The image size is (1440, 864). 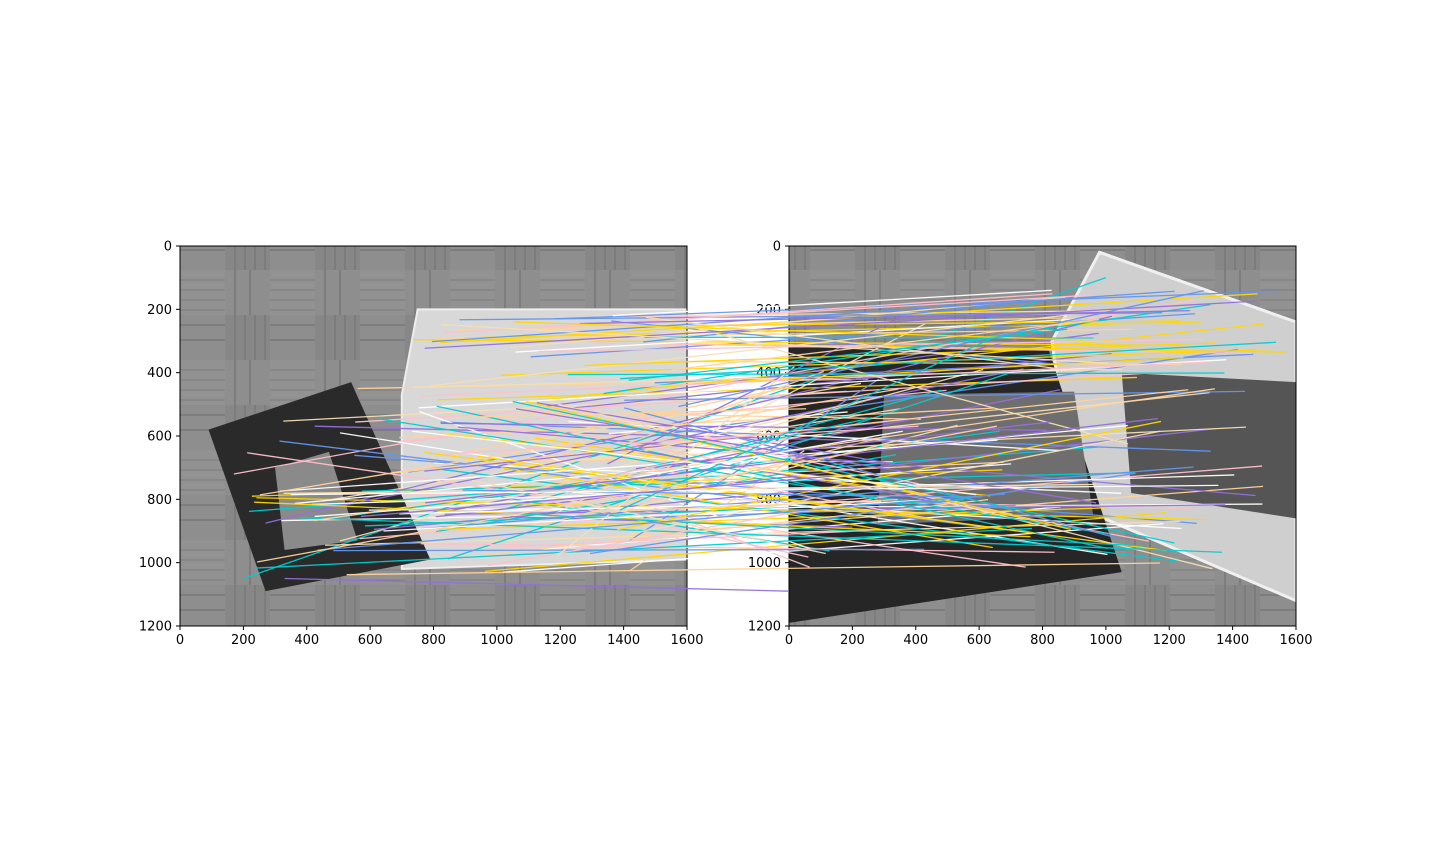 What do you see at coordinates (496, 640) in the screenshot?
I see `left-image-xtick-label: 1000` at bounding box center [496, 640].